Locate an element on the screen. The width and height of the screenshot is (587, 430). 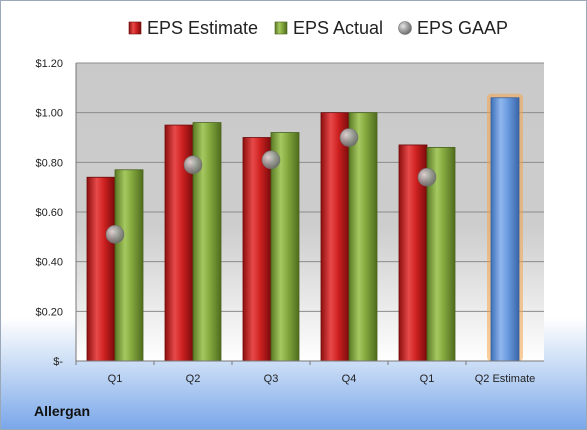
y-tick-label: $1.00 is located at coordinates (49, 114).